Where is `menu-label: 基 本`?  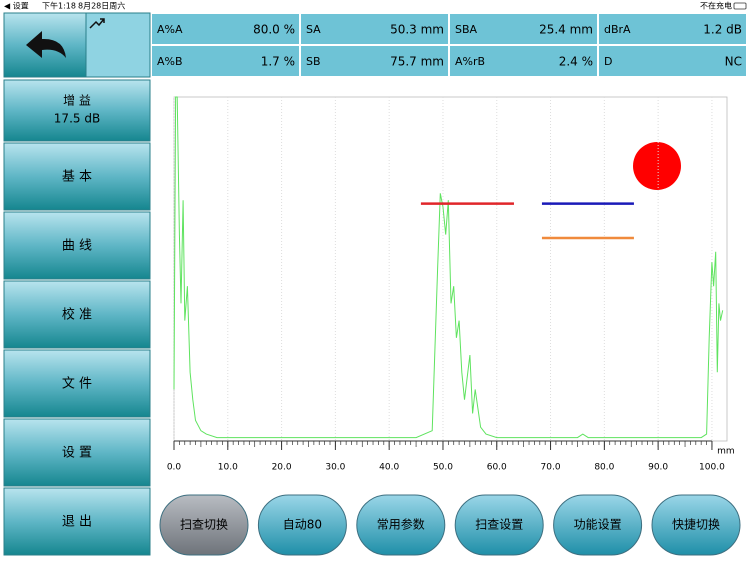 menu-label: 基 本 is located at coordinates (77, 177).